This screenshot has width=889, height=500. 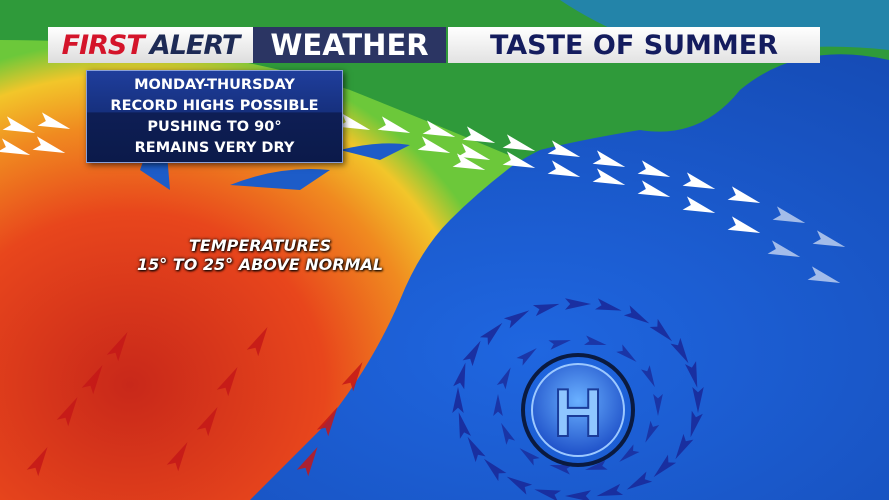 I want to click on high-ring, so click(x=578, y=410).